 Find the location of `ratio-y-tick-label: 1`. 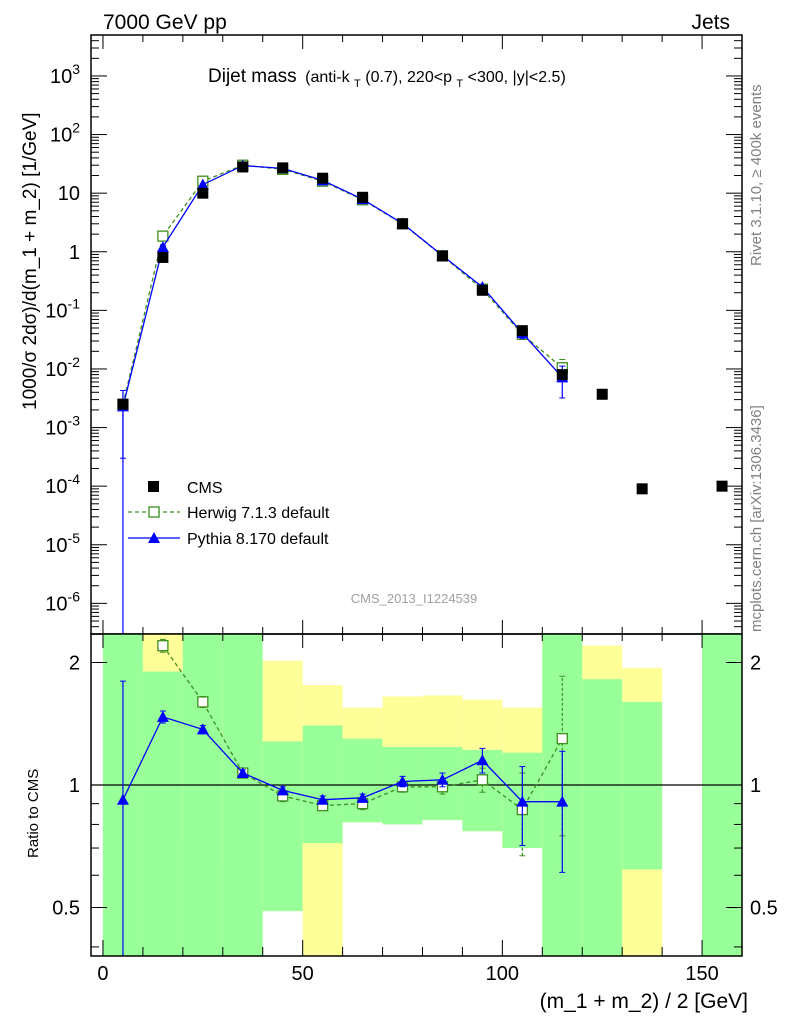

ratio-y-tick-label: 1 is located at coordinates (74, 786).